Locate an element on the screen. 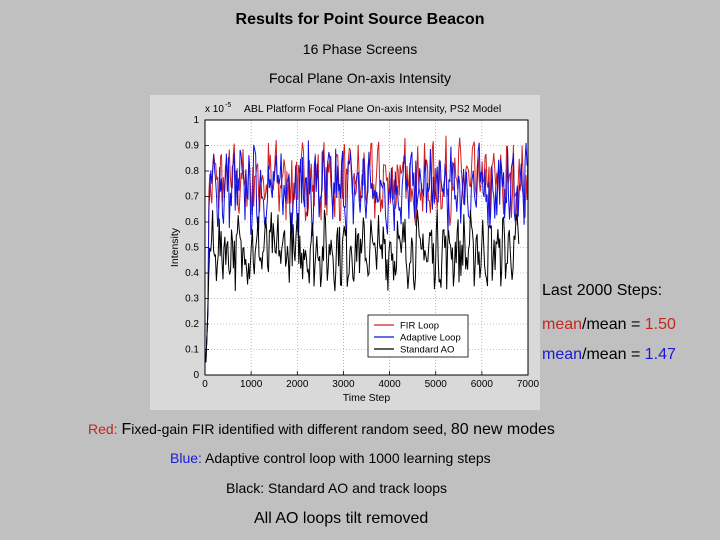 Image resolution: width=720 pixels, height=540 pixels. description-red-emphasis: 80 new modes is located at coordinates (502, 429).